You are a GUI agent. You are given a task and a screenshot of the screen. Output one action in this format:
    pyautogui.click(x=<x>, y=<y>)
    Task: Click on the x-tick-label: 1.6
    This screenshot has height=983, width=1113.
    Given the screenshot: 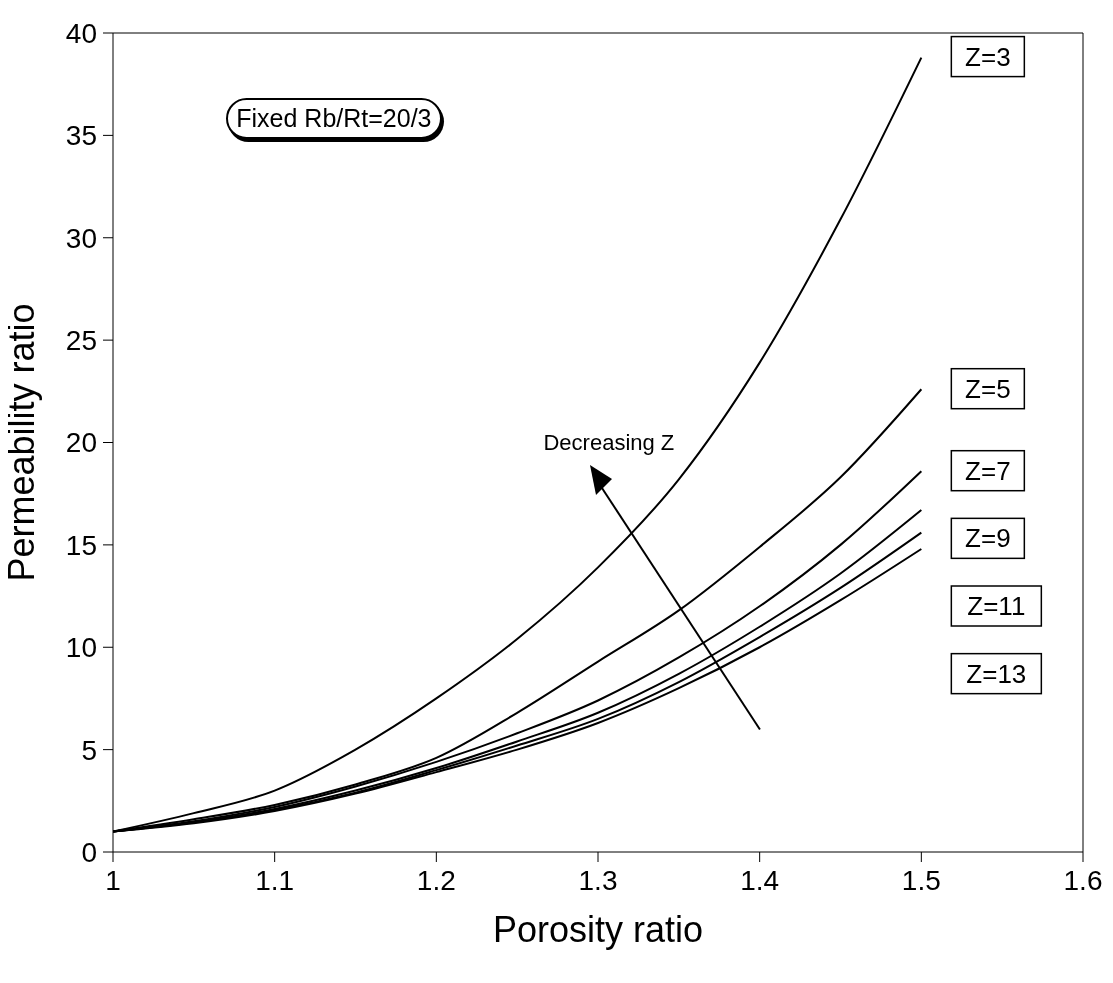 What is the action you would take?
    pyautogui.click(x=1083, y=880)
    